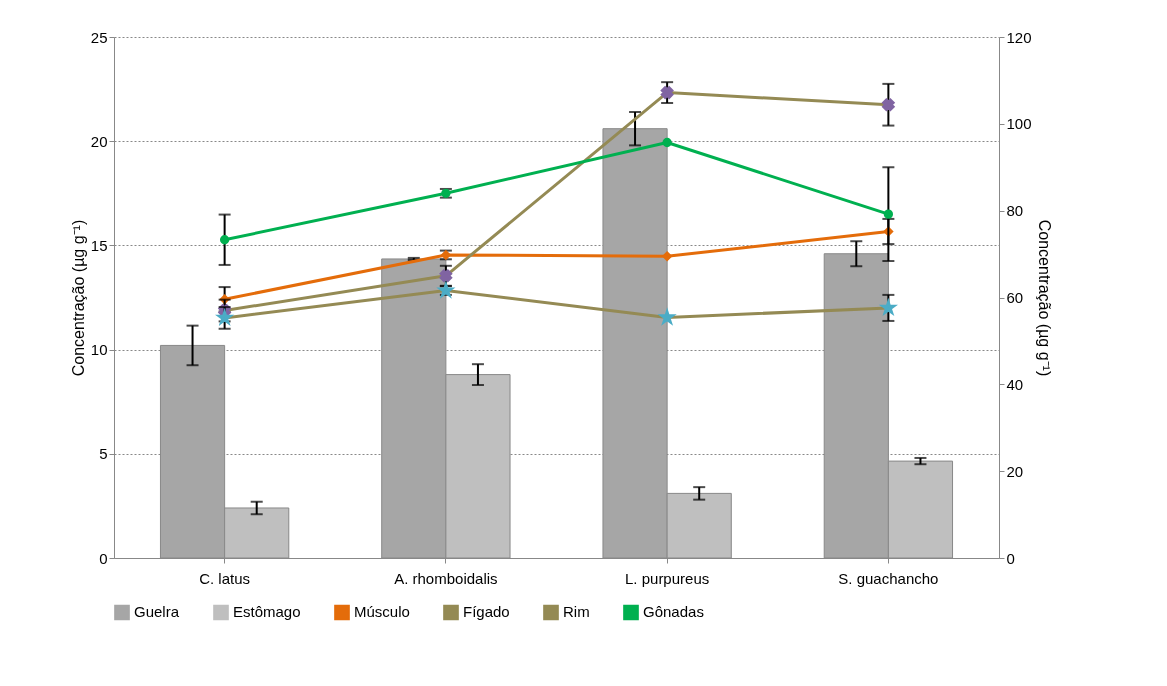 This screenshot has height=686, width=1167. What do you see at coordinates (1019, 124) in the screenshot?
I see `y2-tick-label: 100` at bounding box center [1019, 124].